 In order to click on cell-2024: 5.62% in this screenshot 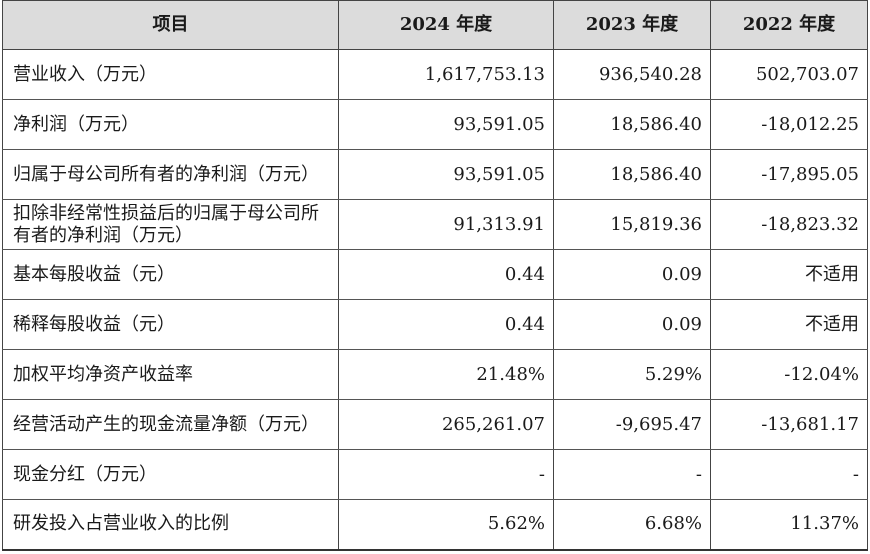, I will do `click(446, 525)`.